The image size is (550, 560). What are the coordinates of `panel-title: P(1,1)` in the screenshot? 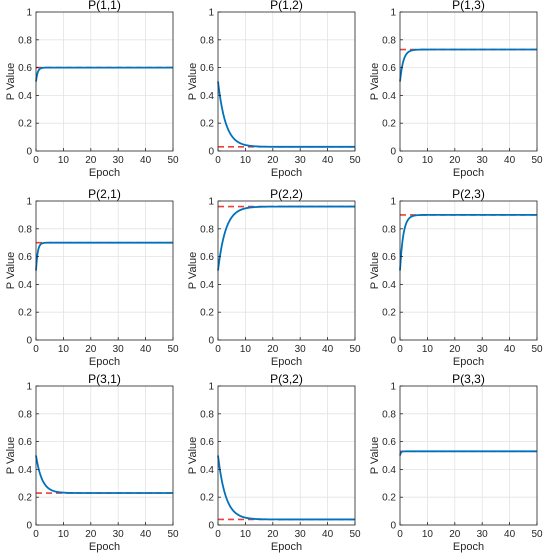 It's located at (104, 6).